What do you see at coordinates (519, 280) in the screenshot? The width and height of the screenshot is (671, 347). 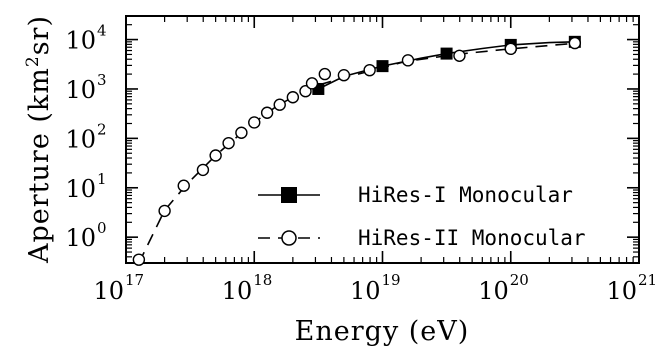 I see `x-tick-label-exponent: 20` at bounding box center [519, 280].